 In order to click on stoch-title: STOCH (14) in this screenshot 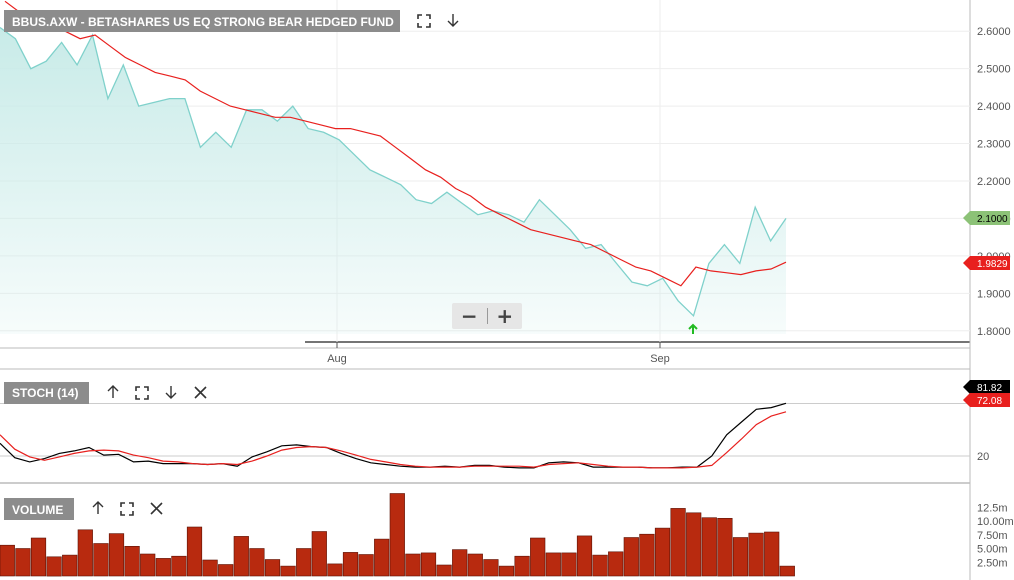, I will do `click(45, 393)`.